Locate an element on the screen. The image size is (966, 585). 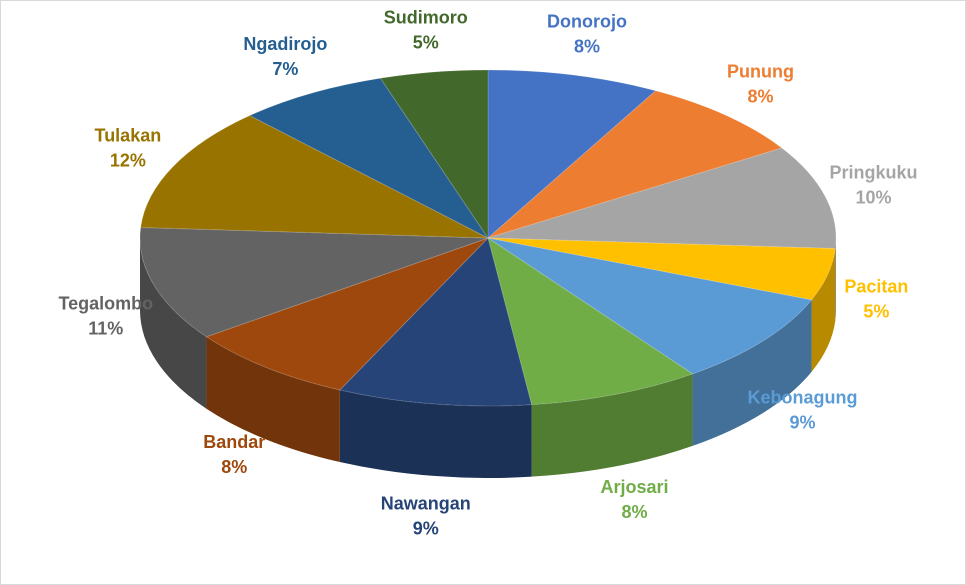
slice-value-label: 10% is located at coordinates (873, 198).